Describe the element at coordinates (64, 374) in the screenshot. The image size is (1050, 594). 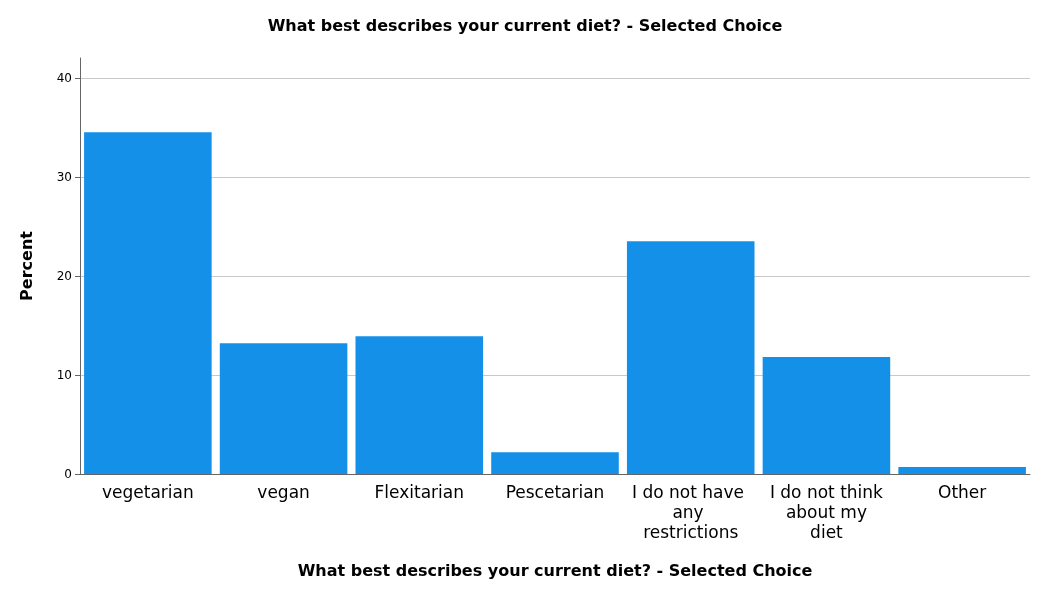
I see `y-tick-label: 10` at that location.